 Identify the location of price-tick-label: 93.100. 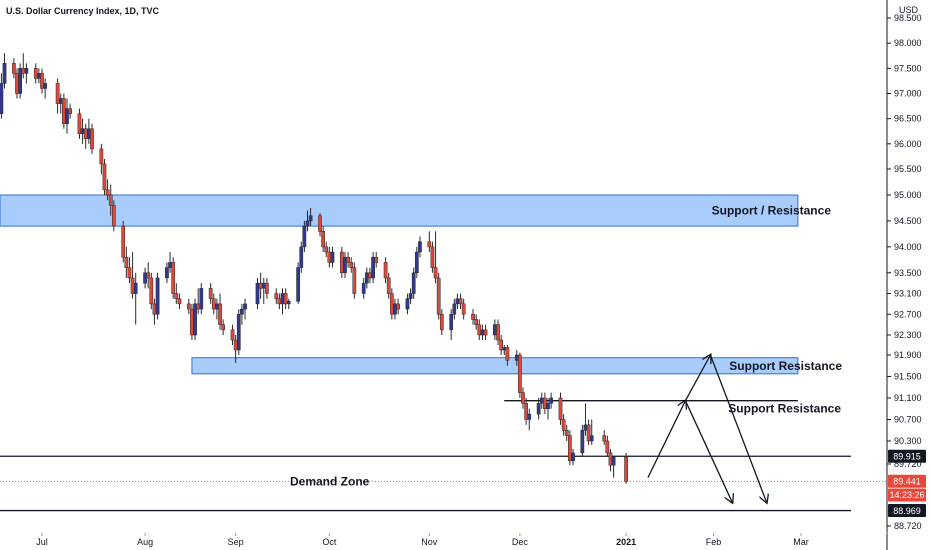
(908, 294).